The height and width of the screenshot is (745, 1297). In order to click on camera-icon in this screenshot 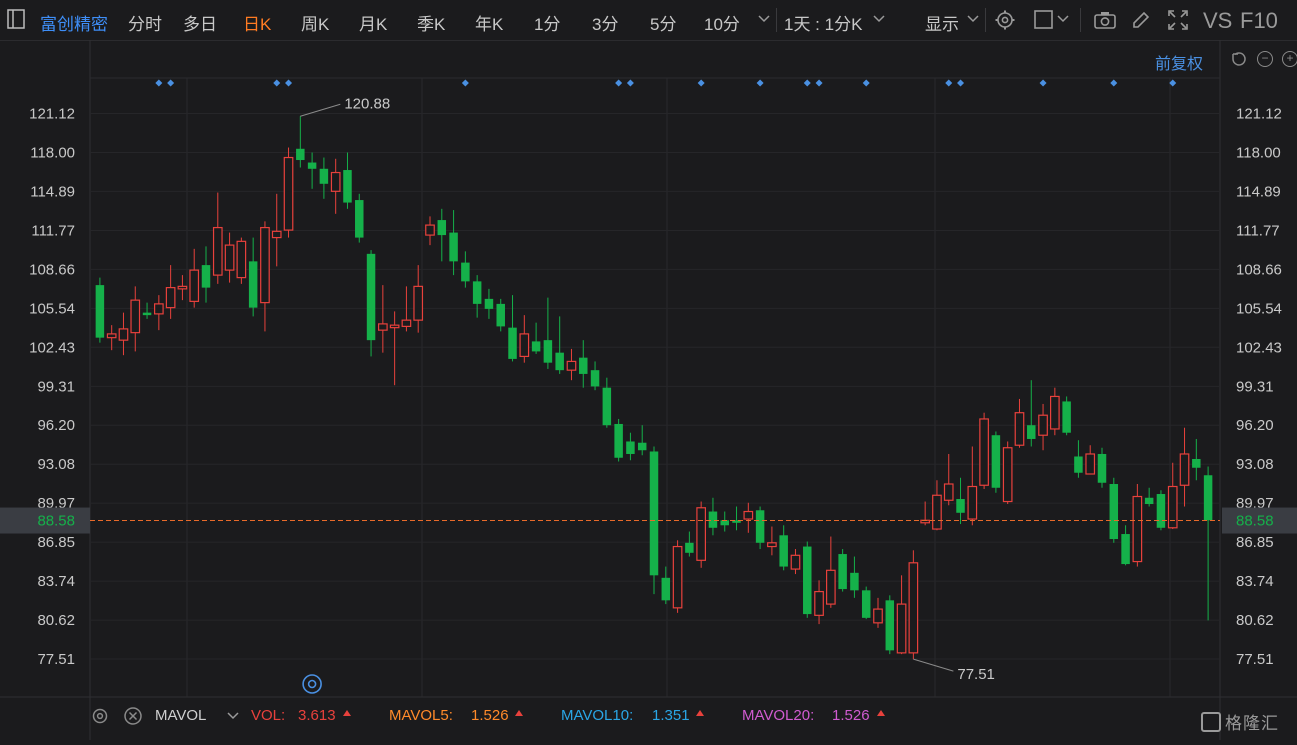, I will do `click(1104, 20)`.